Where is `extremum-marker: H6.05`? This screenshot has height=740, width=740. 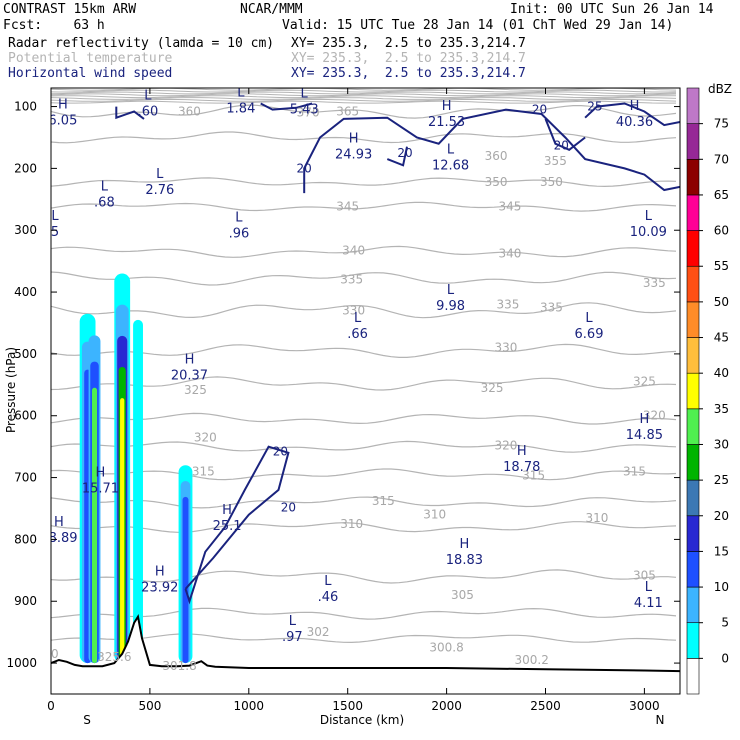
extremum-marker: H6.05 is located at coordinates (62, 113).